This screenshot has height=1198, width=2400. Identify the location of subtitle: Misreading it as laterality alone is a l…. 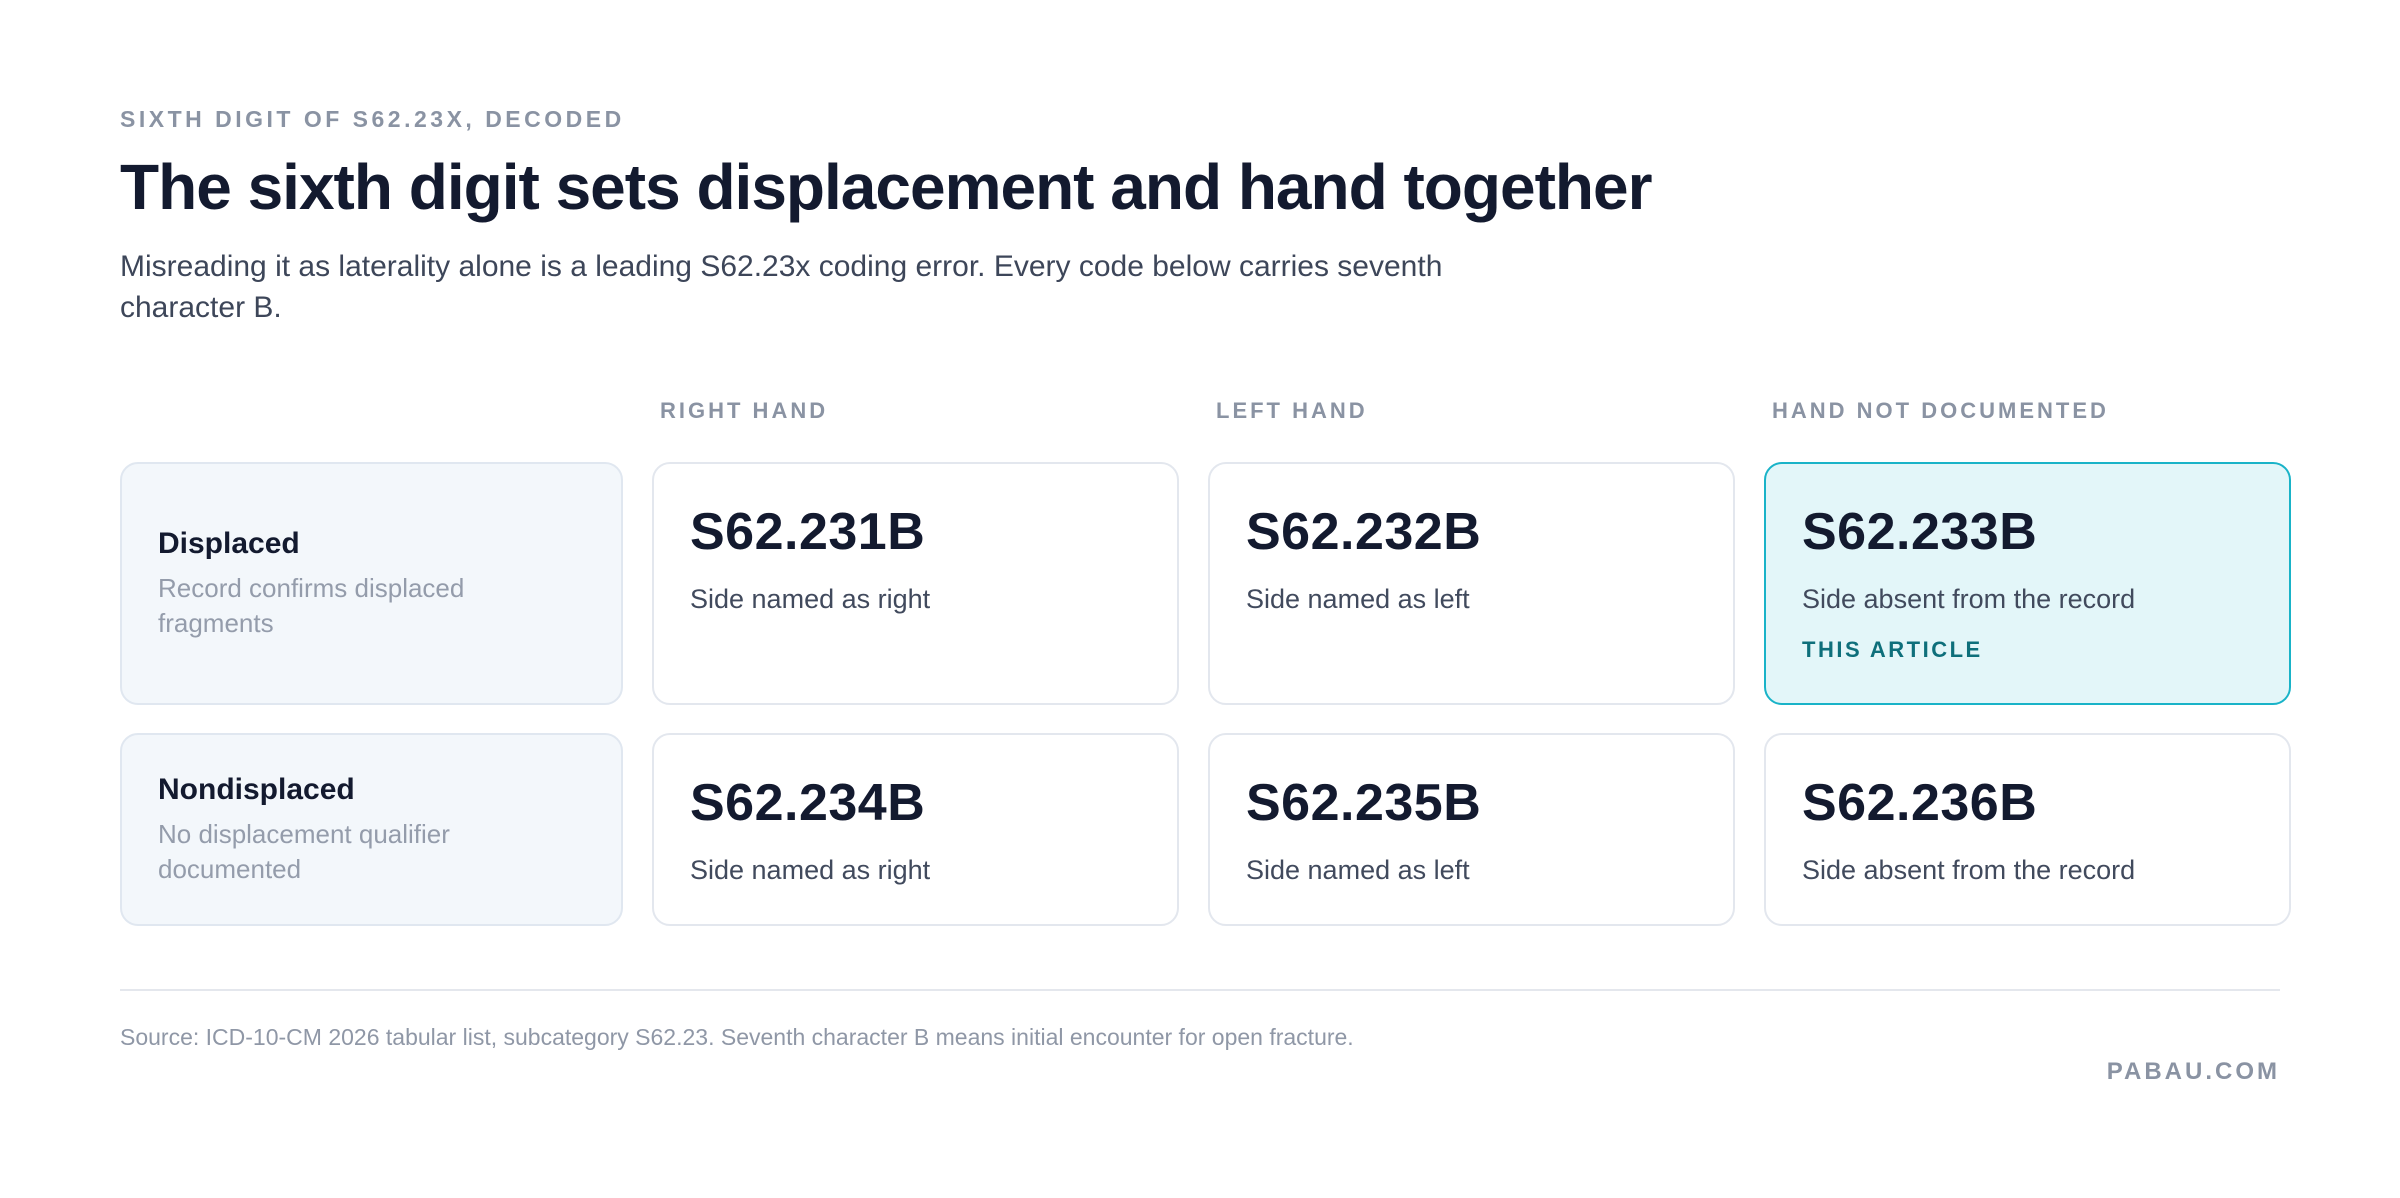
(781, 287).